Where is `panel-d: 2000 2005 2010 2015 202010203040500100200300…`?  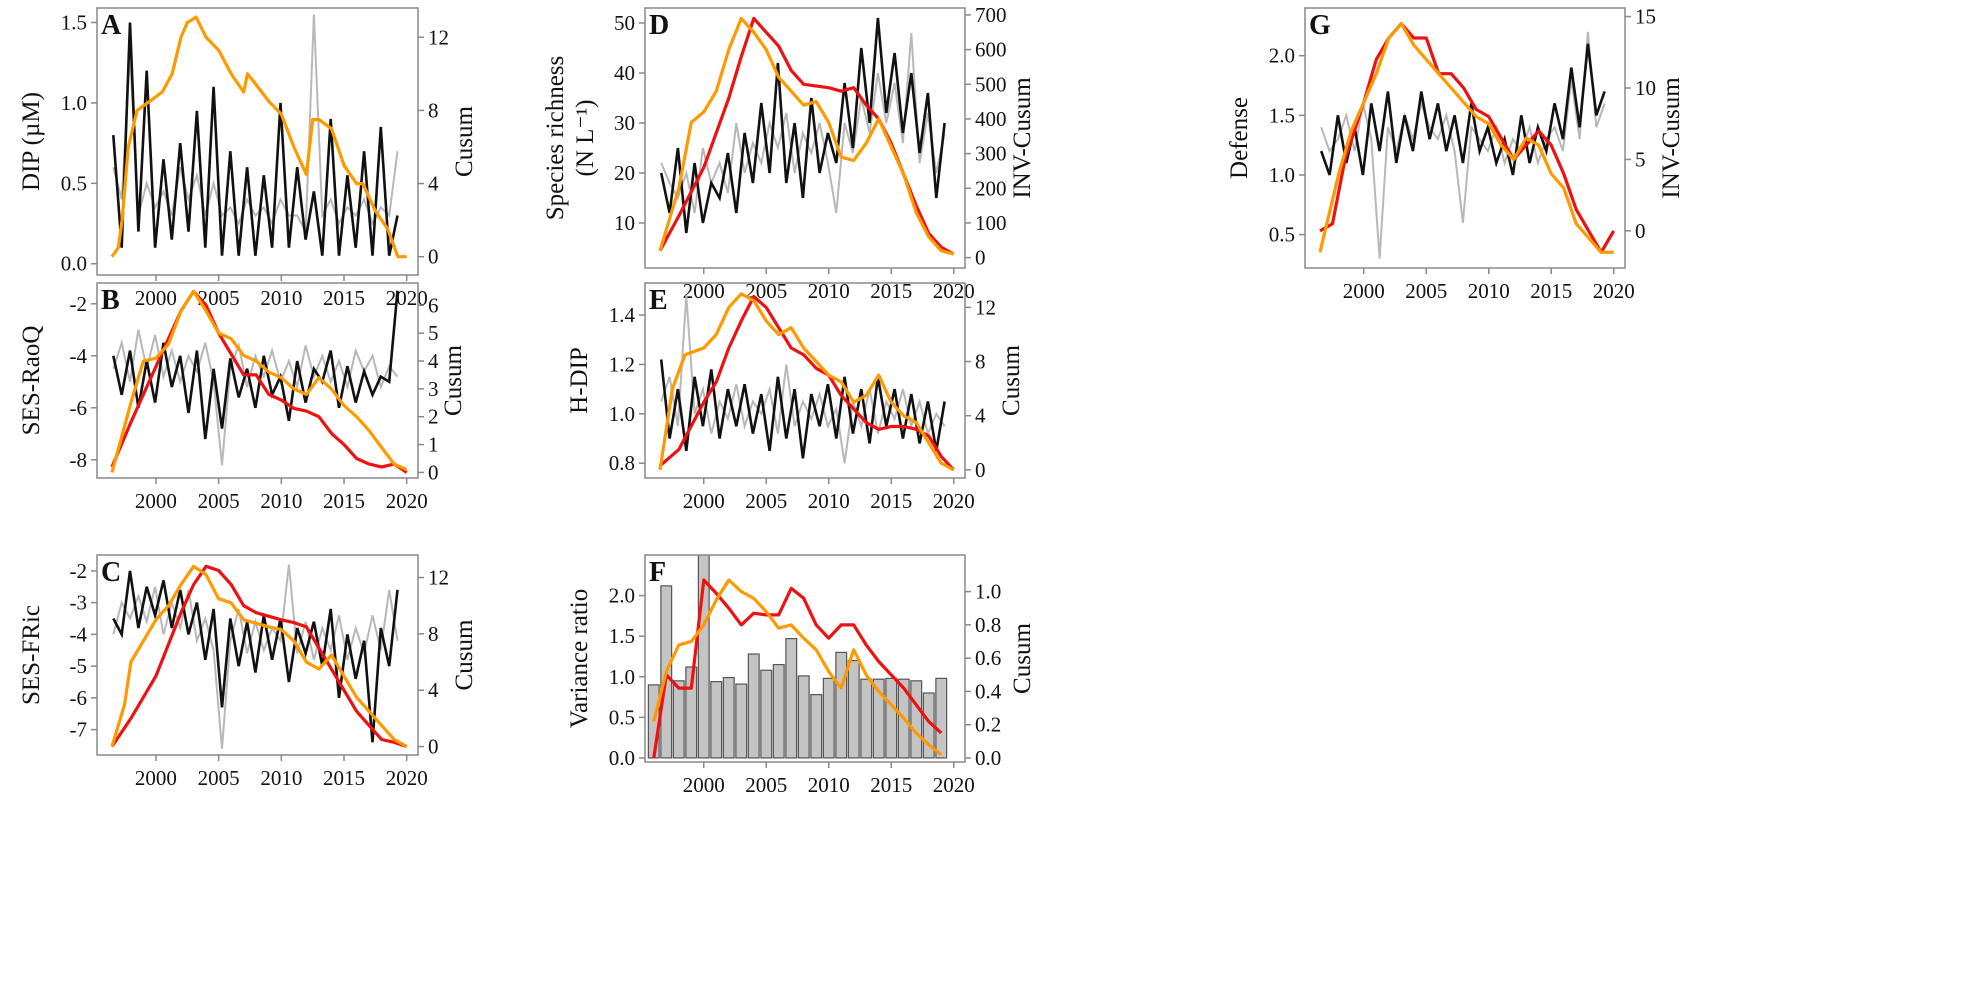
panel-d: 2000 2005 2010 2015 202010203040500100200300… is located at coordinates (789, 153).